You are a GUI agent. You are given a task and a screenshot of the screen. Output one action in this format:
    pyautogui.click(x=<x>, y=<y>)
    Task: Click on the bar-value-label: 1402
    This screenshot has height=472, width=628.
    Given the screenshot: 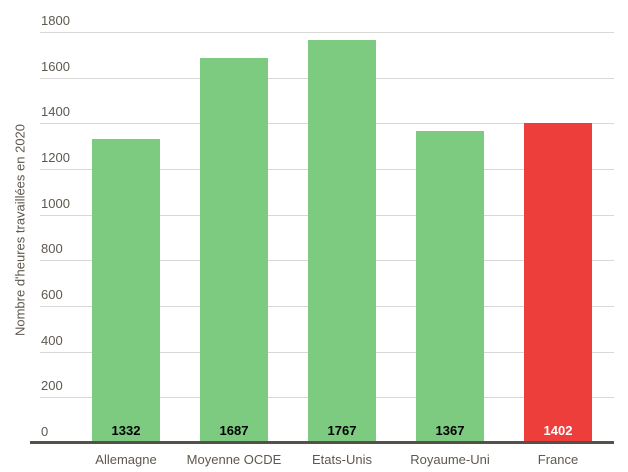 What is the action you would take?
    pyautogui.click(x=558, y=430)
    